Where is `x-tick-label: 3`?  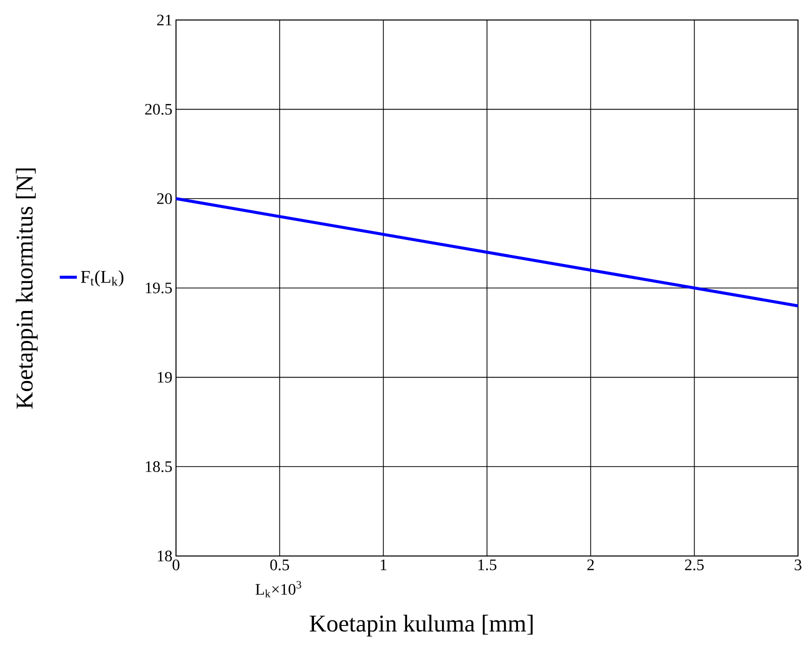
x-tick-label: 3 is located at coordinates (798, 565).